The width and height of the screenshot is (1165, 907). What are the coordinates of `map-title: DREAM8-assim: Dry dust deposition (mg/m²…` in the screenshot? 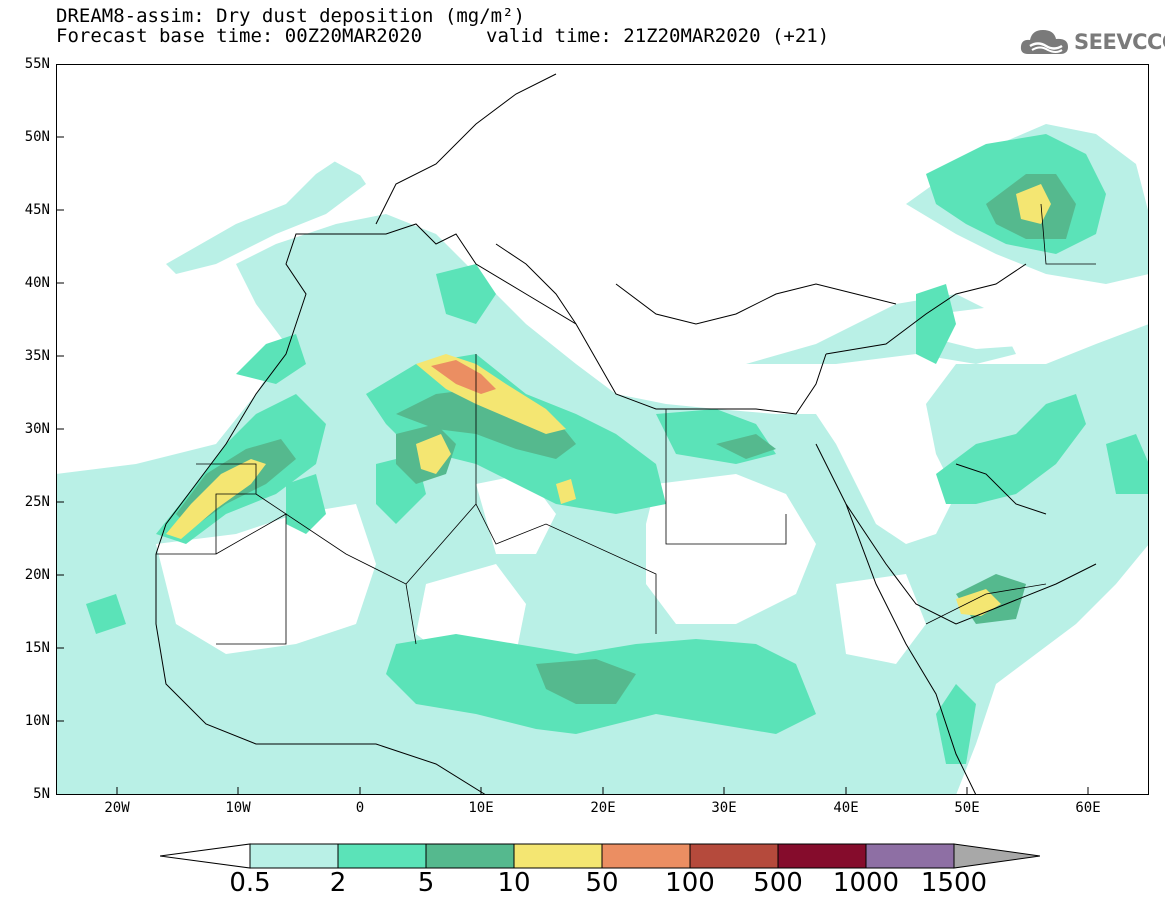 It's located at (290, 16).